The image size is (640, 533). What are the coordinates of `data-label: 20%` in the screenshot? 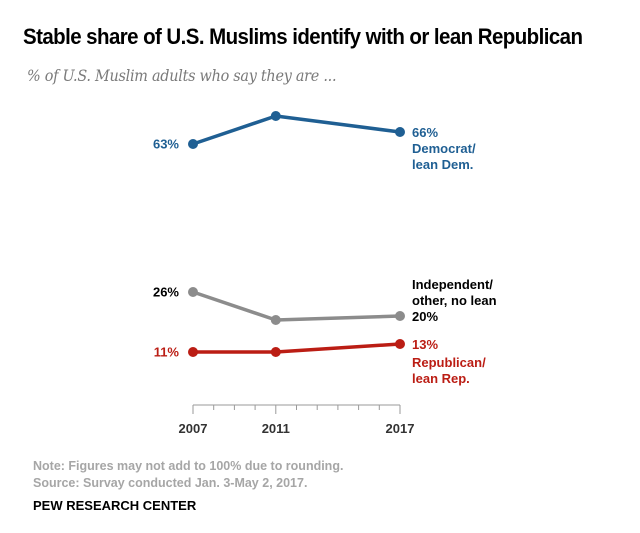 It's located at (425, 316).